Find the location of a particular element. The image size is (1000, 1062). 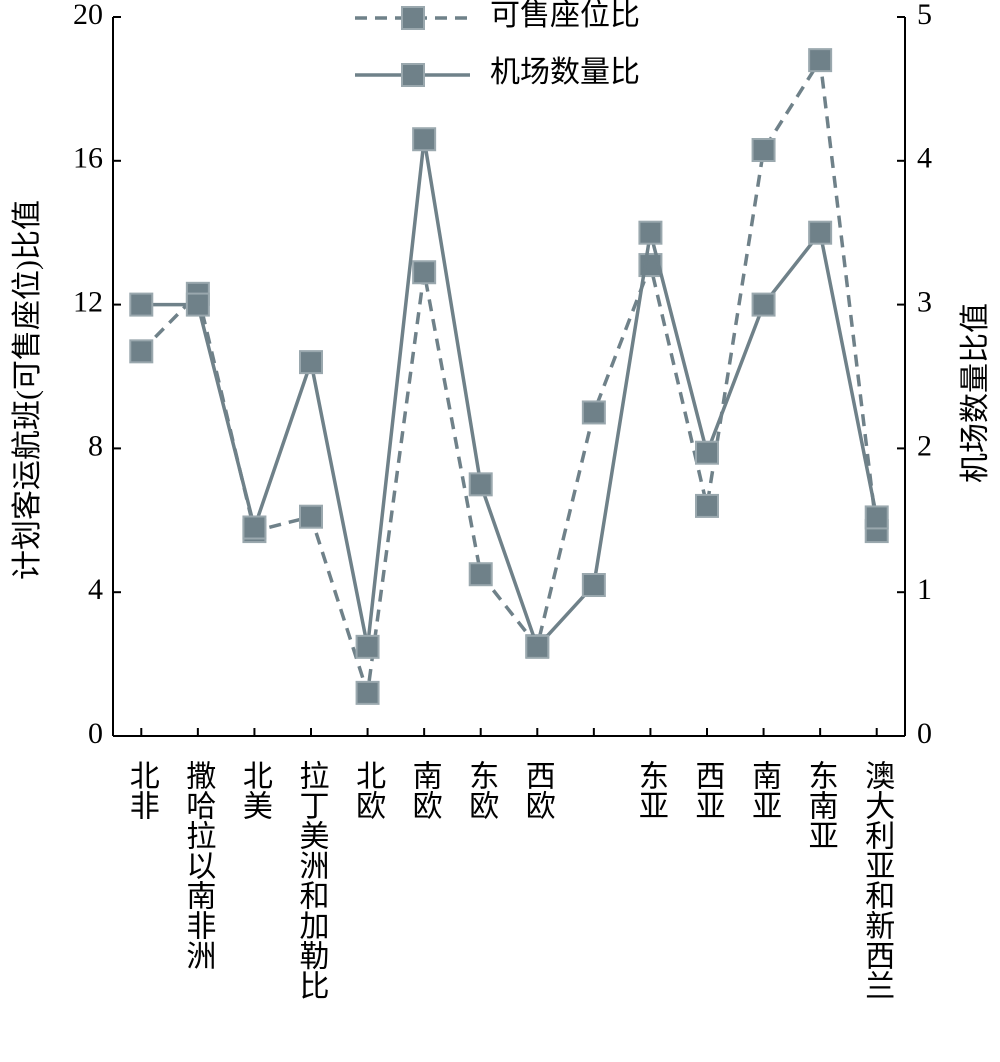

x-tick-label: 北非 is located at coordinates (142, 790).